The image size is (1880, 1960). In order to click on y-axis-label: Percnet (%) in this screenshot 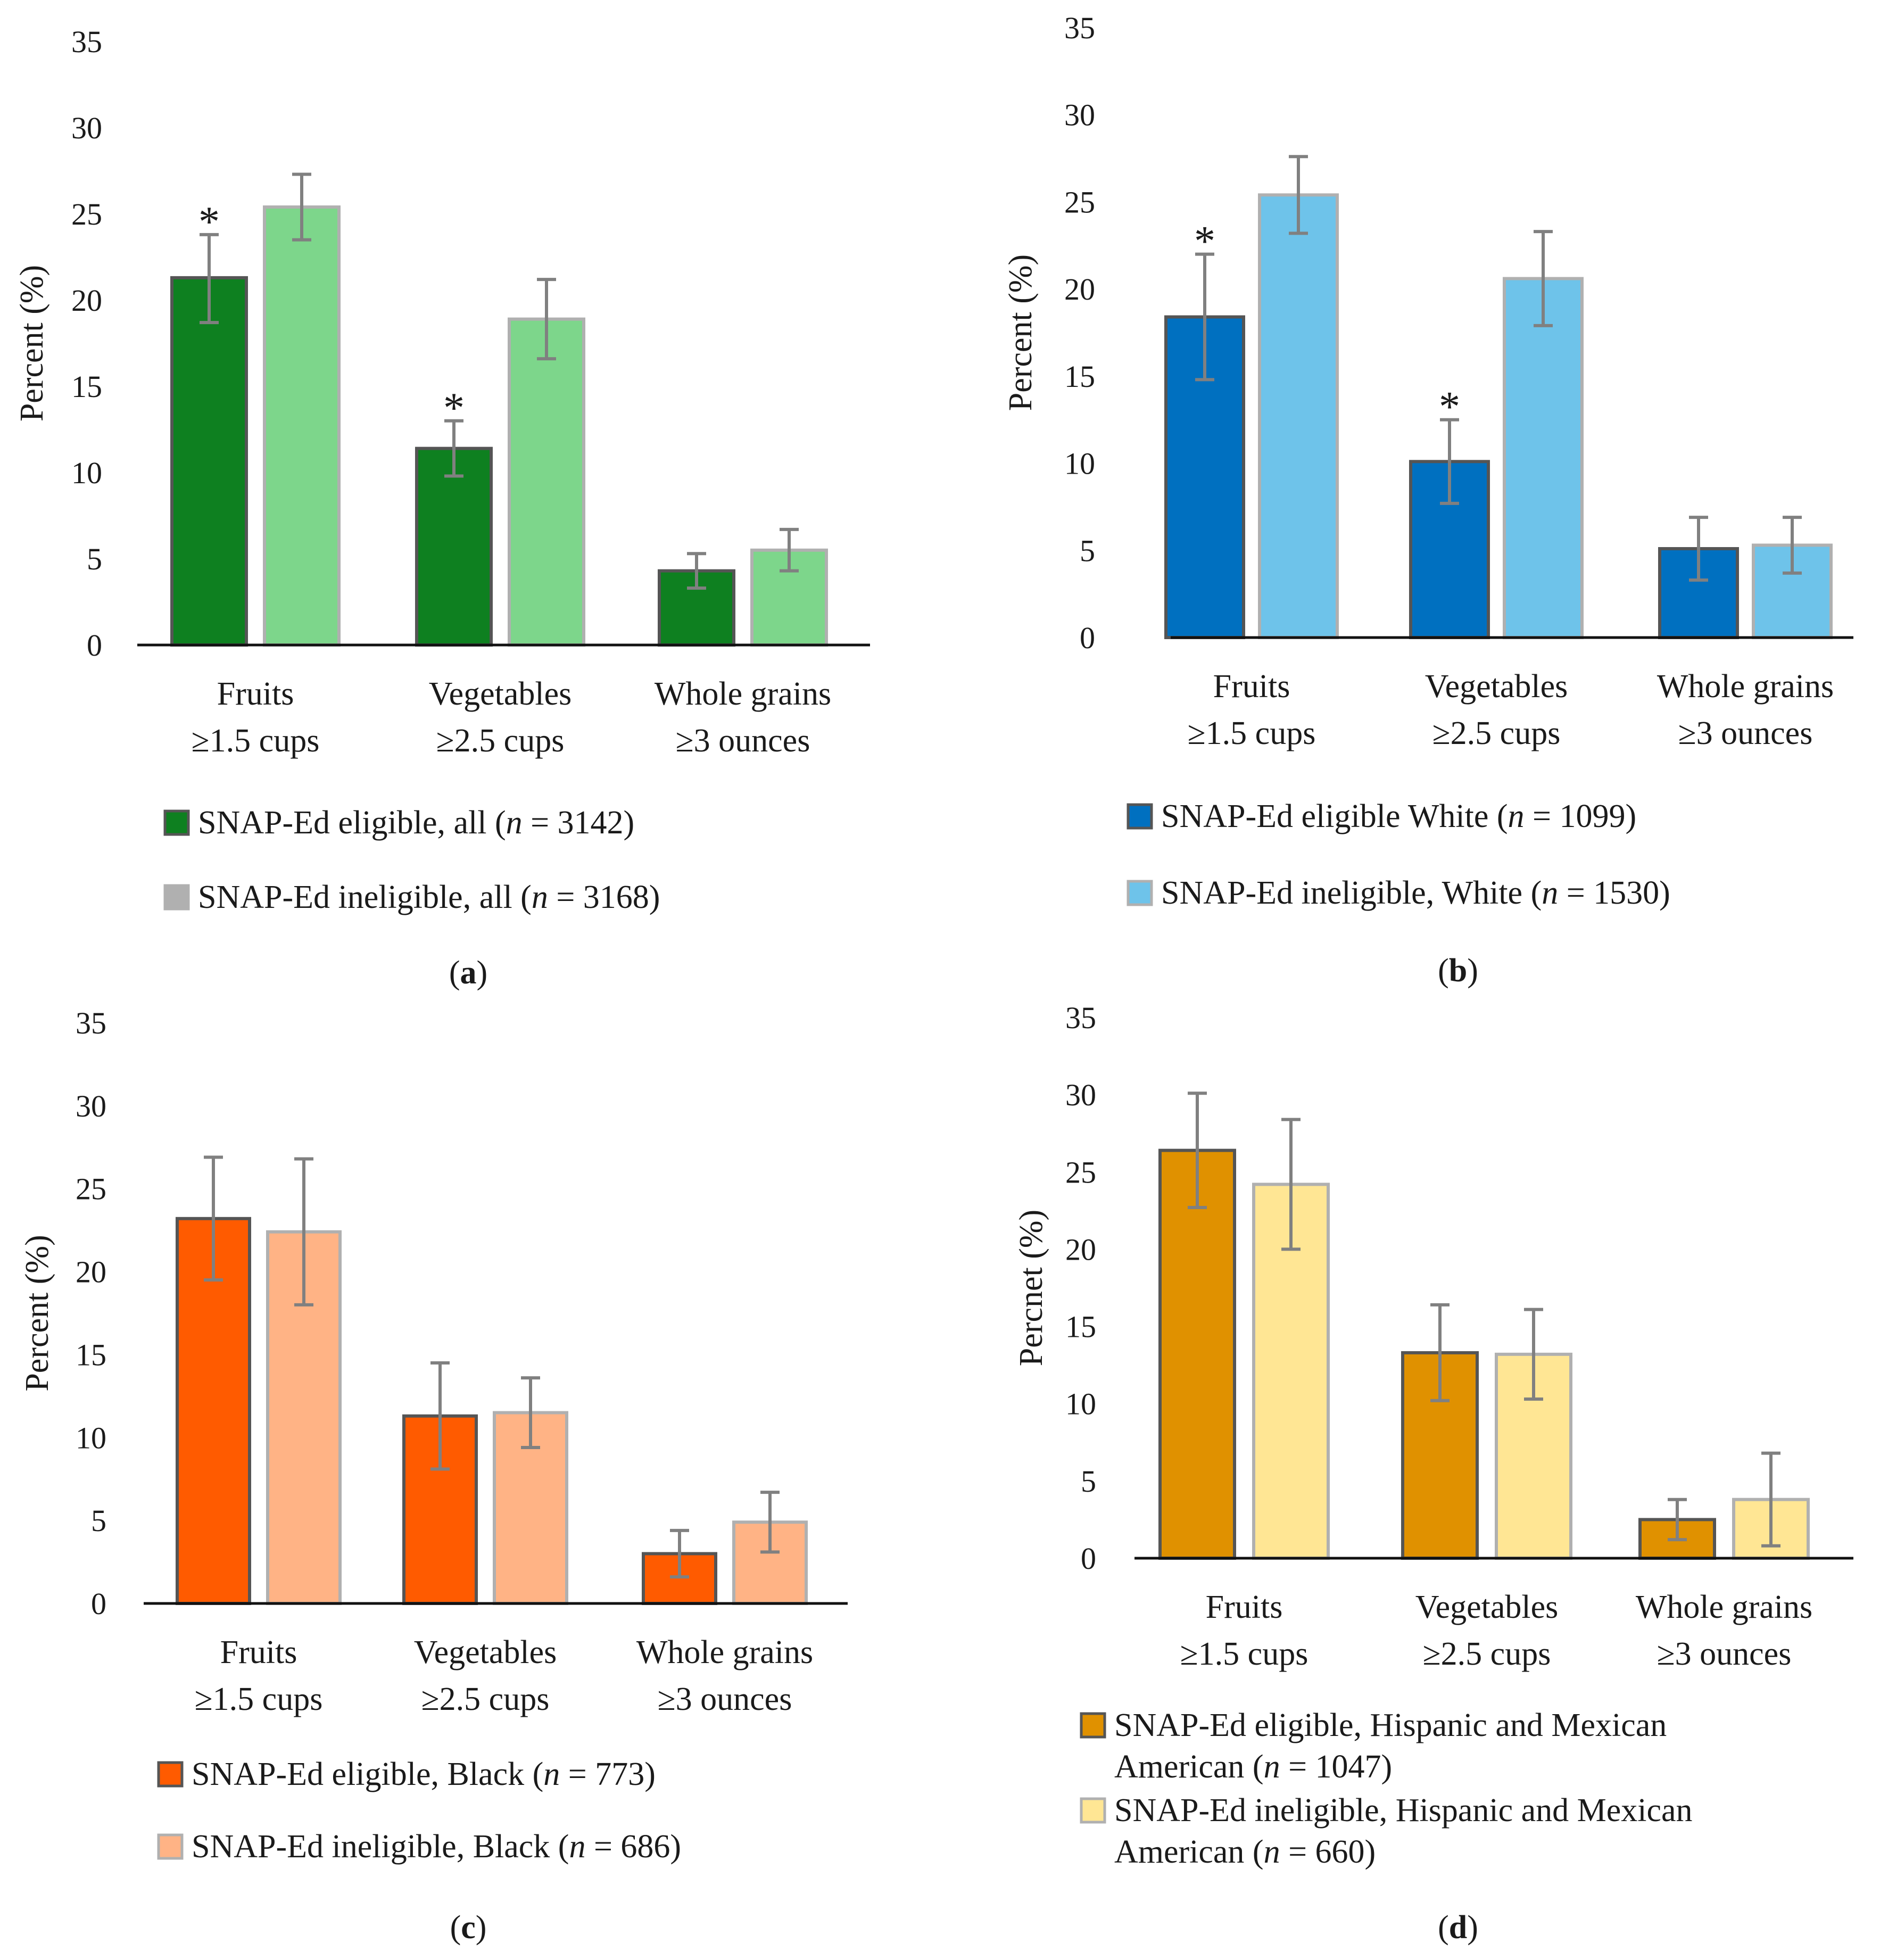, I will do `click(1031, 1288)`.